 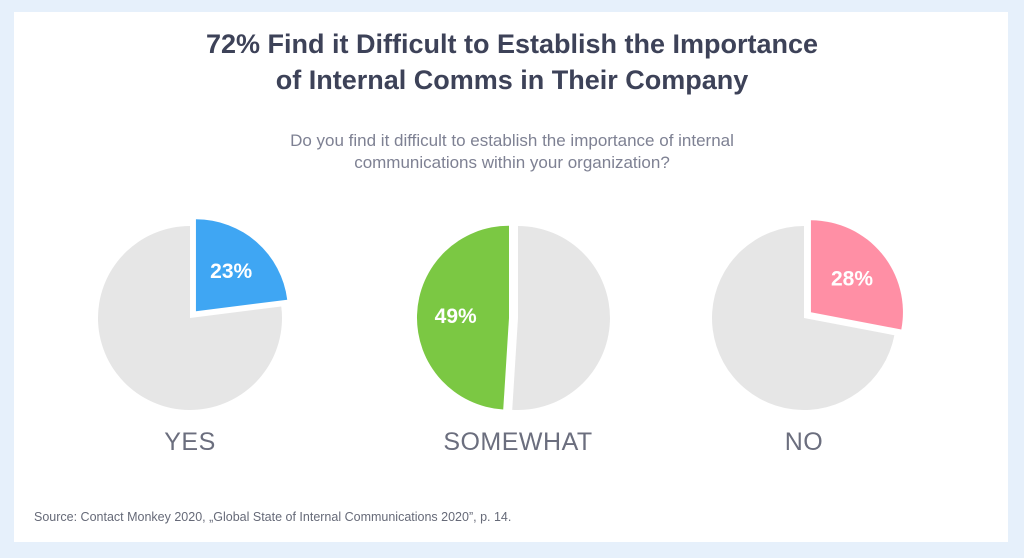 I want to click on pie-somewhat: 49%, so click(x=518, y=320).